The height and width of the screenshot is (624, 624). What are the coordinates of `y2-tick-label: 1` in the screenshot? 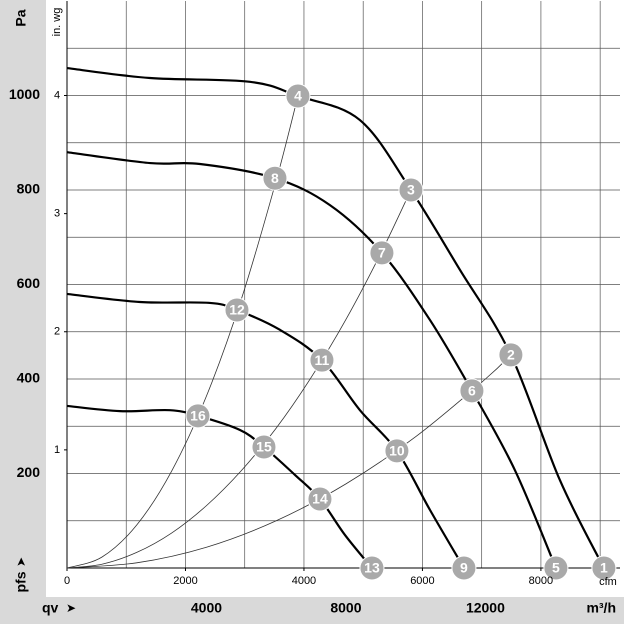 It's located at (57, 450).